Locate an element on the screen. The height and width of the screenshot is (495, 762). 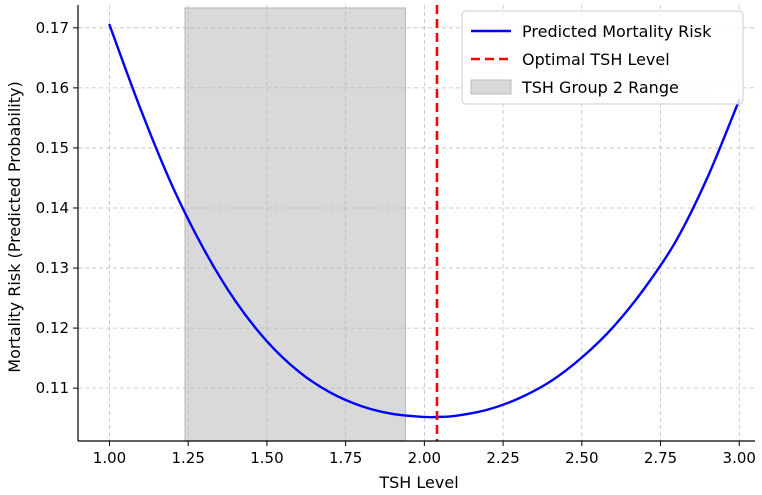
x-axis-label: TSH Level is located at coordinates (418, 482).